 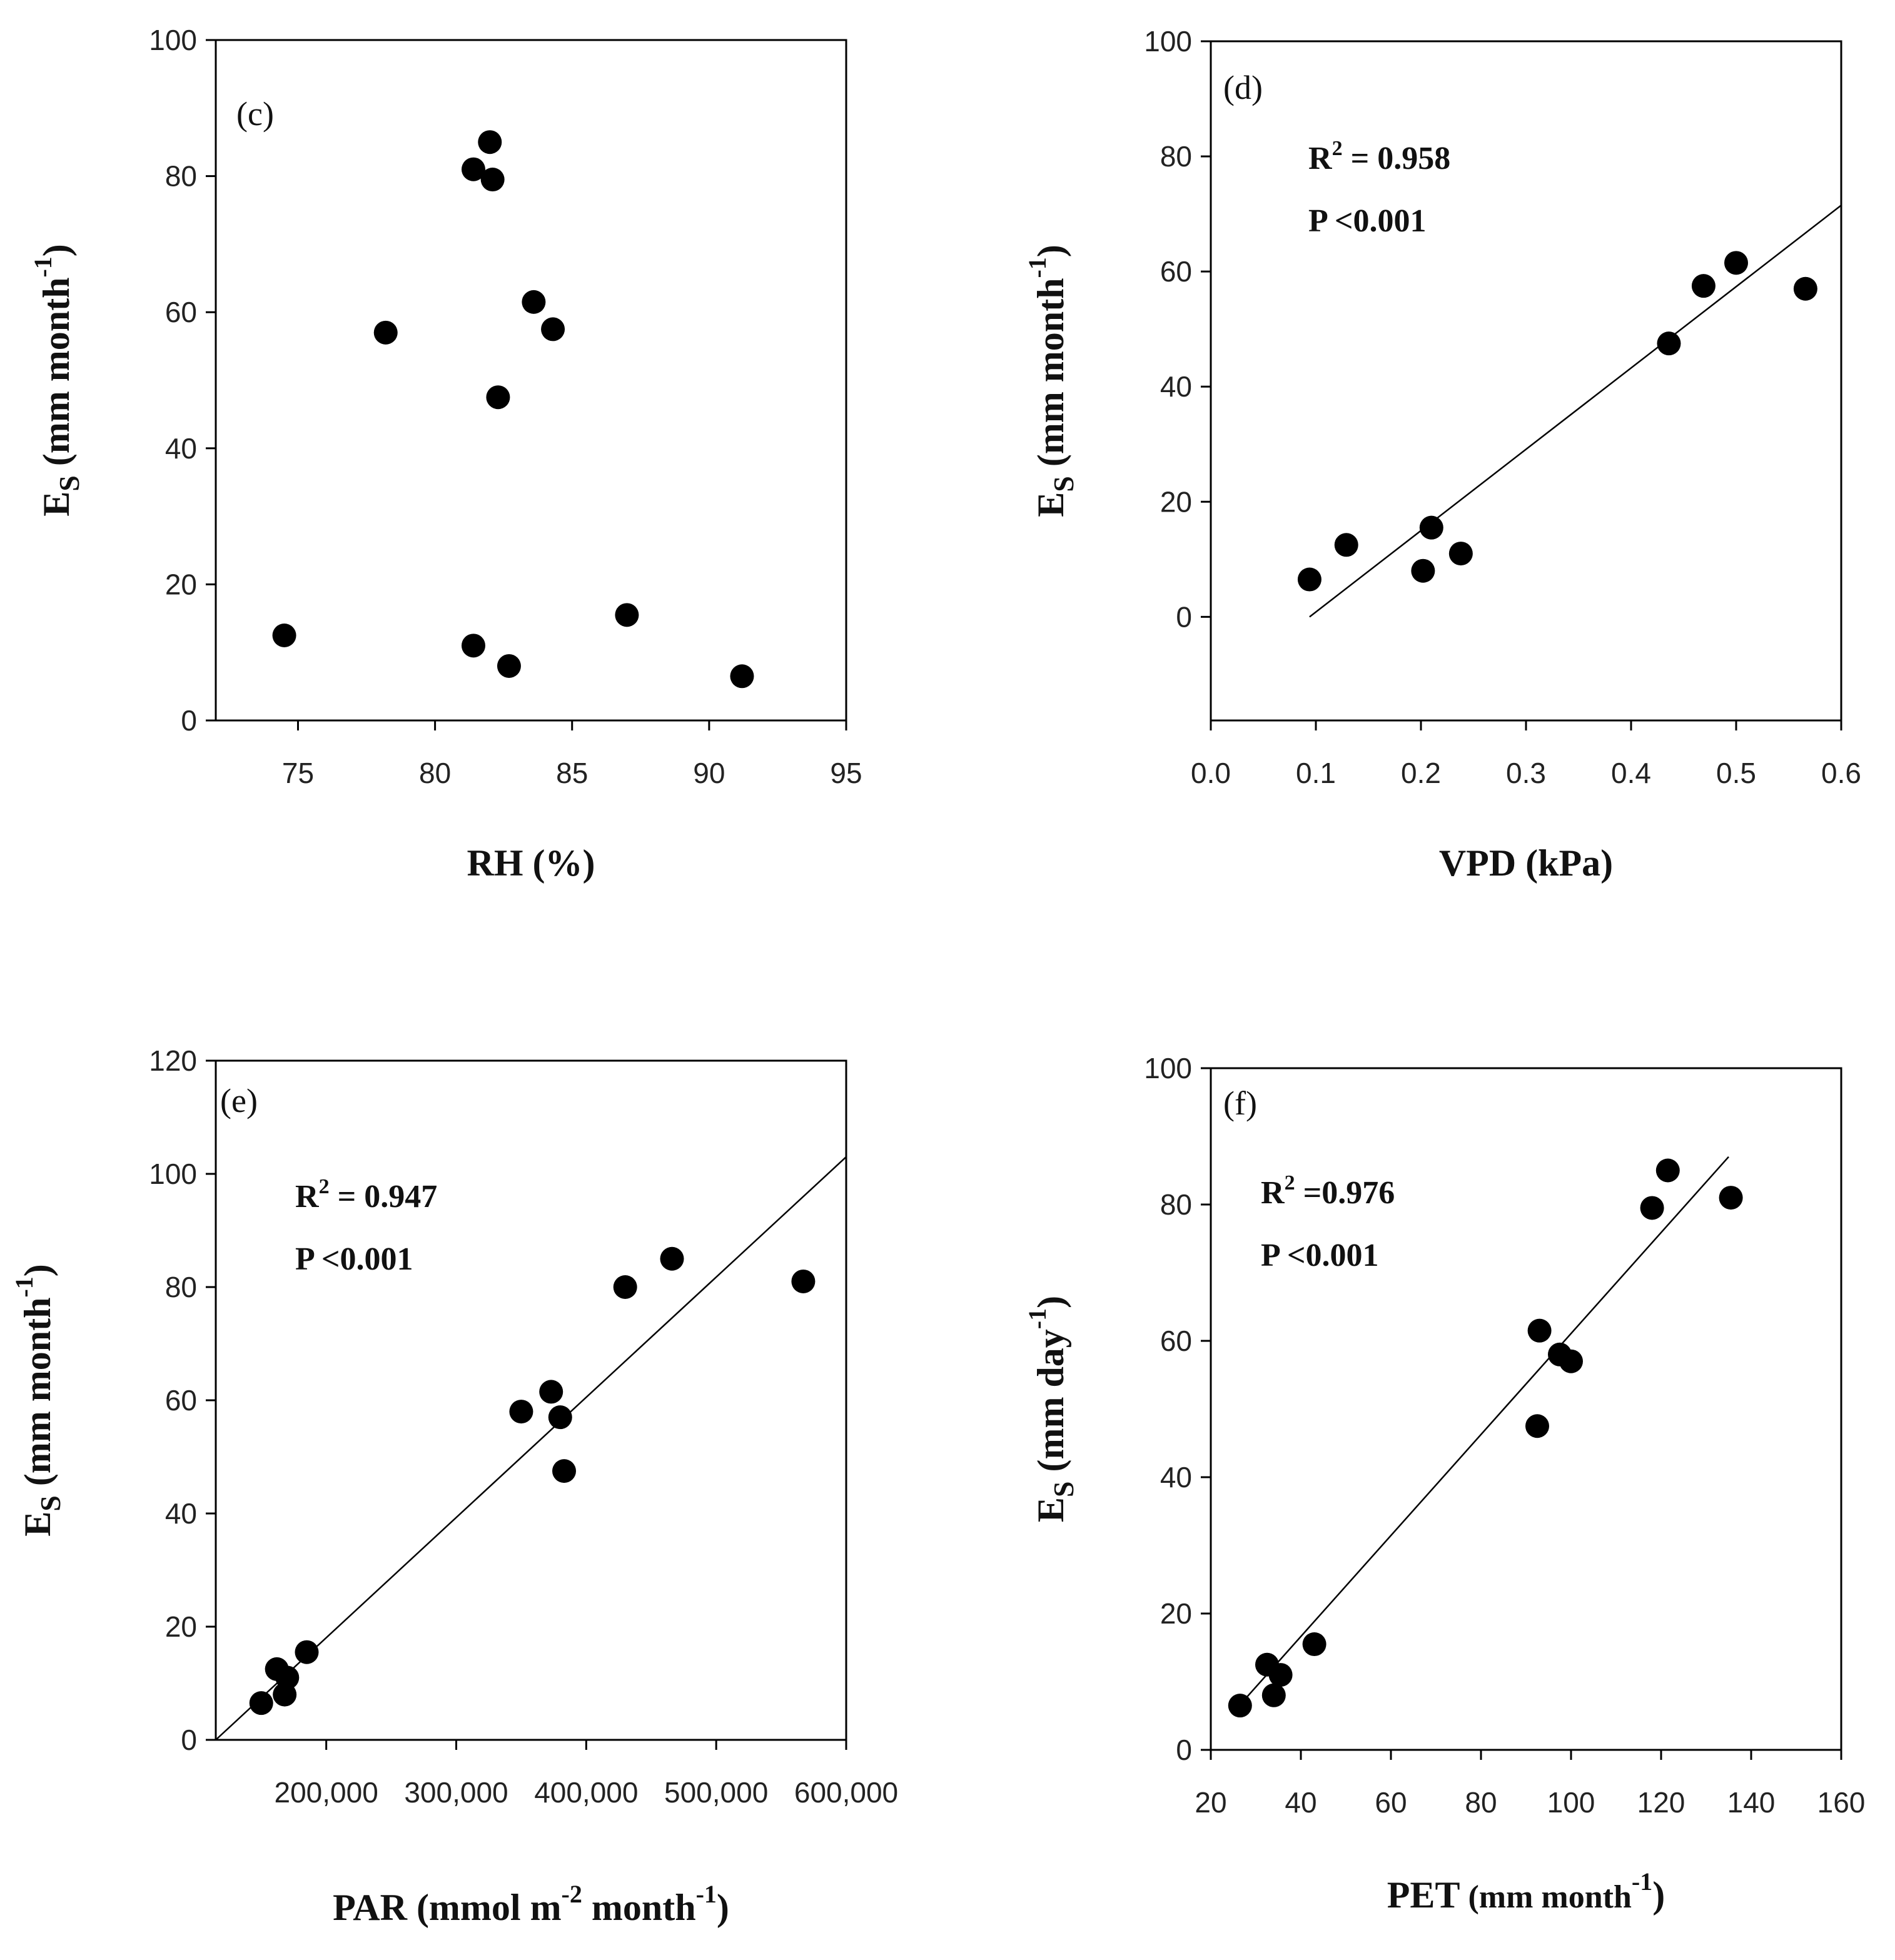 What do you see at coordinates (1485, 1429) in the screenshot?
I see `regression-line` at bounding box center [1485, 1429].